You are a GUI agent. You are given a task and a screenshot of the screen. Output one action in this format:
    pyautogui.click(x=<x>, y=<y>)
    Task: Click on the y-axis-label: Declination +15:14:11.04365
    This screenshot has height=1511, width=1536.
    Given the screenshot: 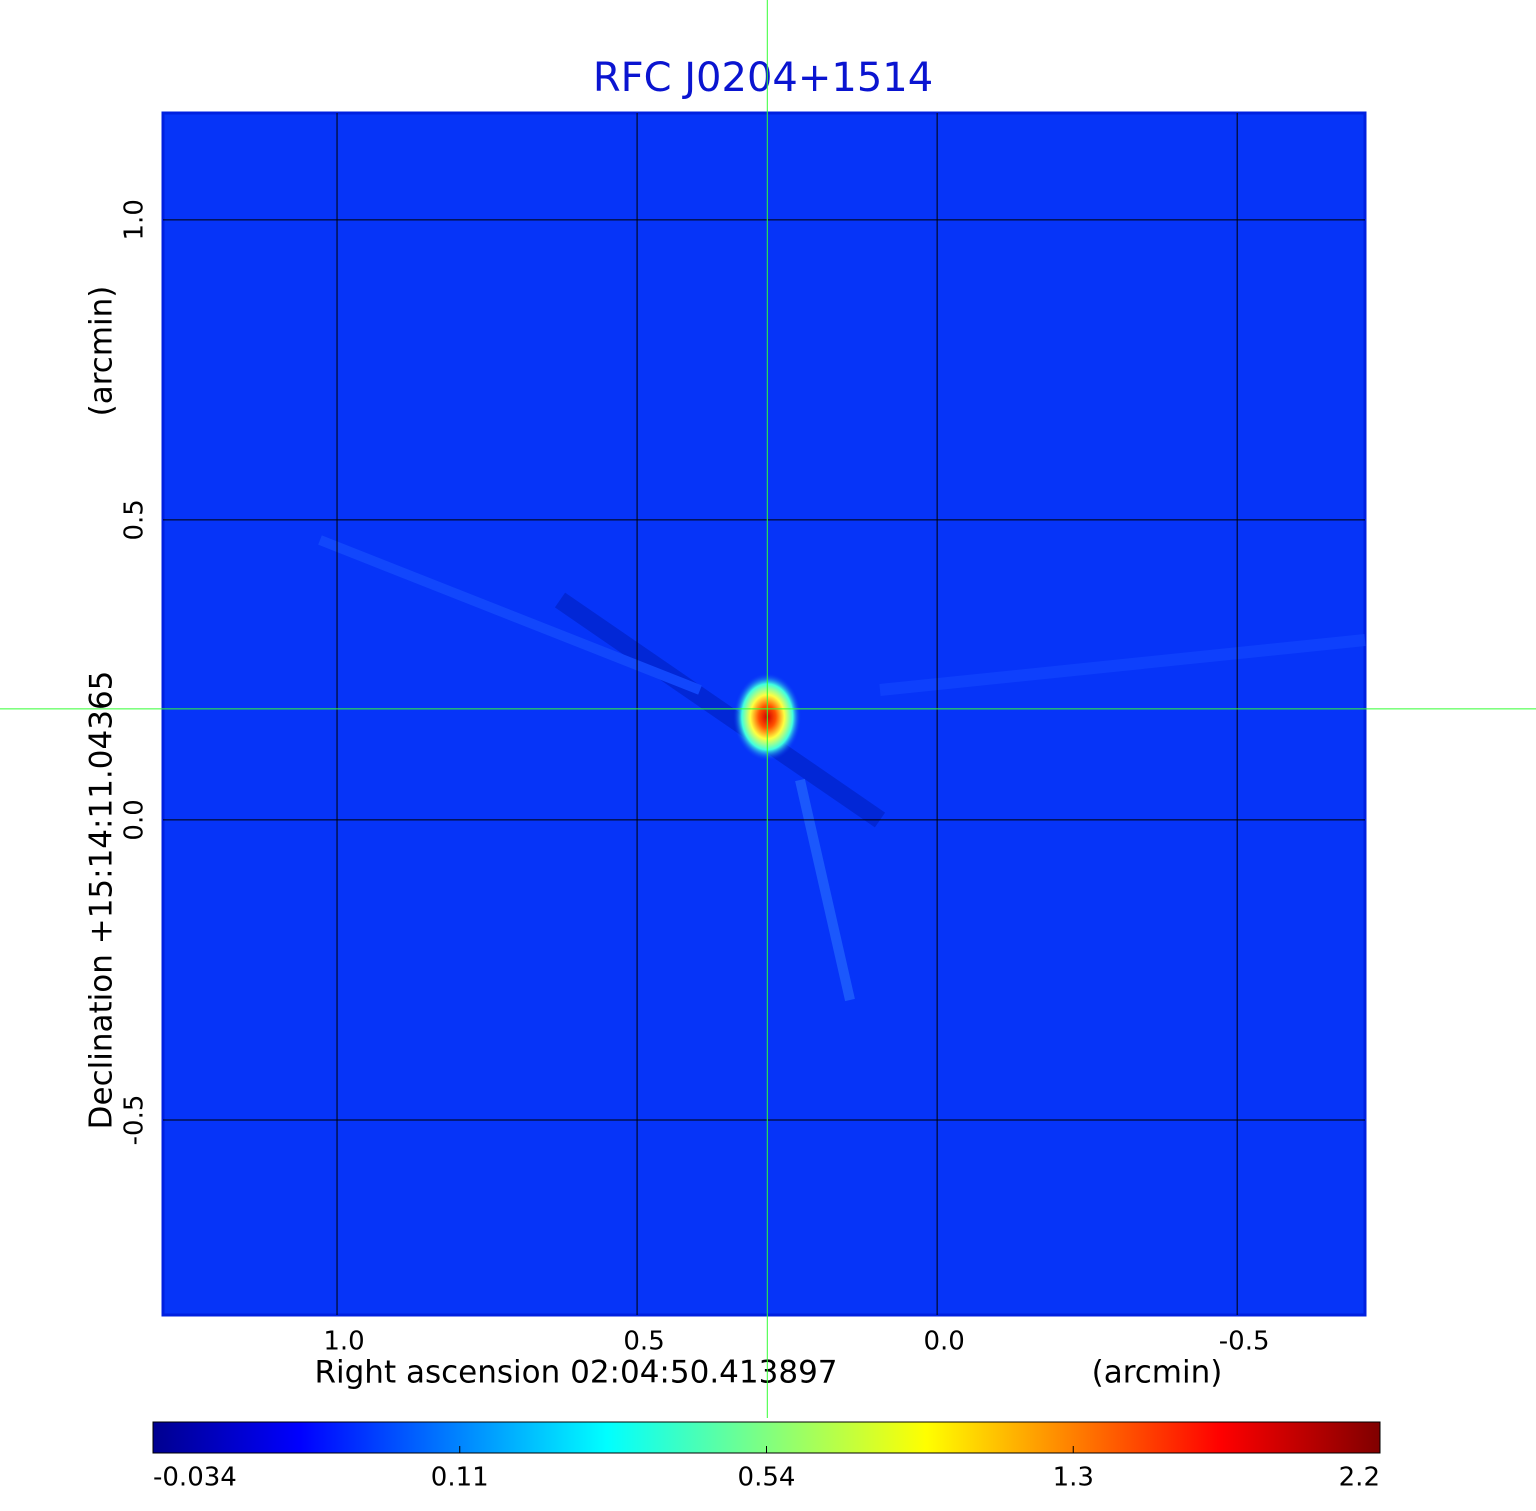 What is the action you would take?
    pyautogui.click(x=102, y=900)
    